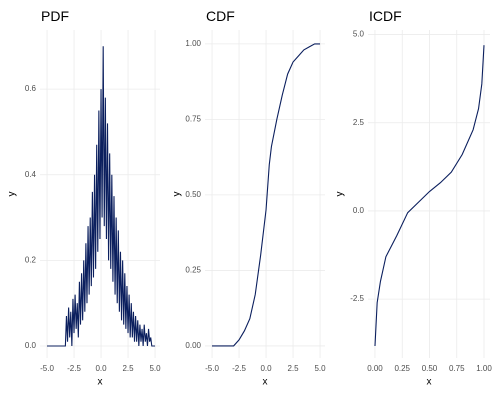  Describe the element at coordinates (193, 345) in the screenshot. I see `y-tick-label: 0.00` at that location.